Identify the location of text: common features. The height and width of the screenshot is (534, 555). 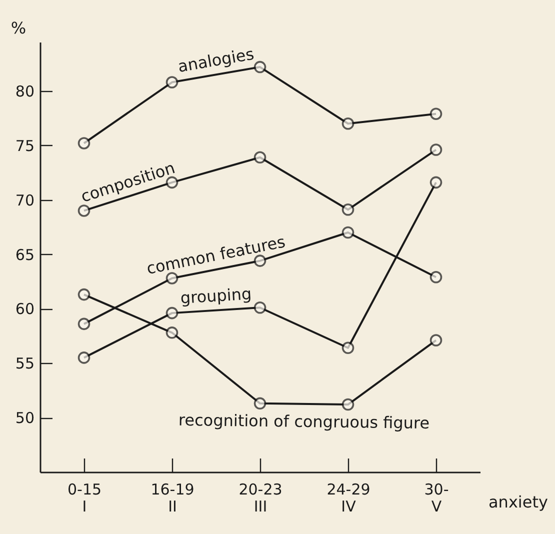
(215, 255).